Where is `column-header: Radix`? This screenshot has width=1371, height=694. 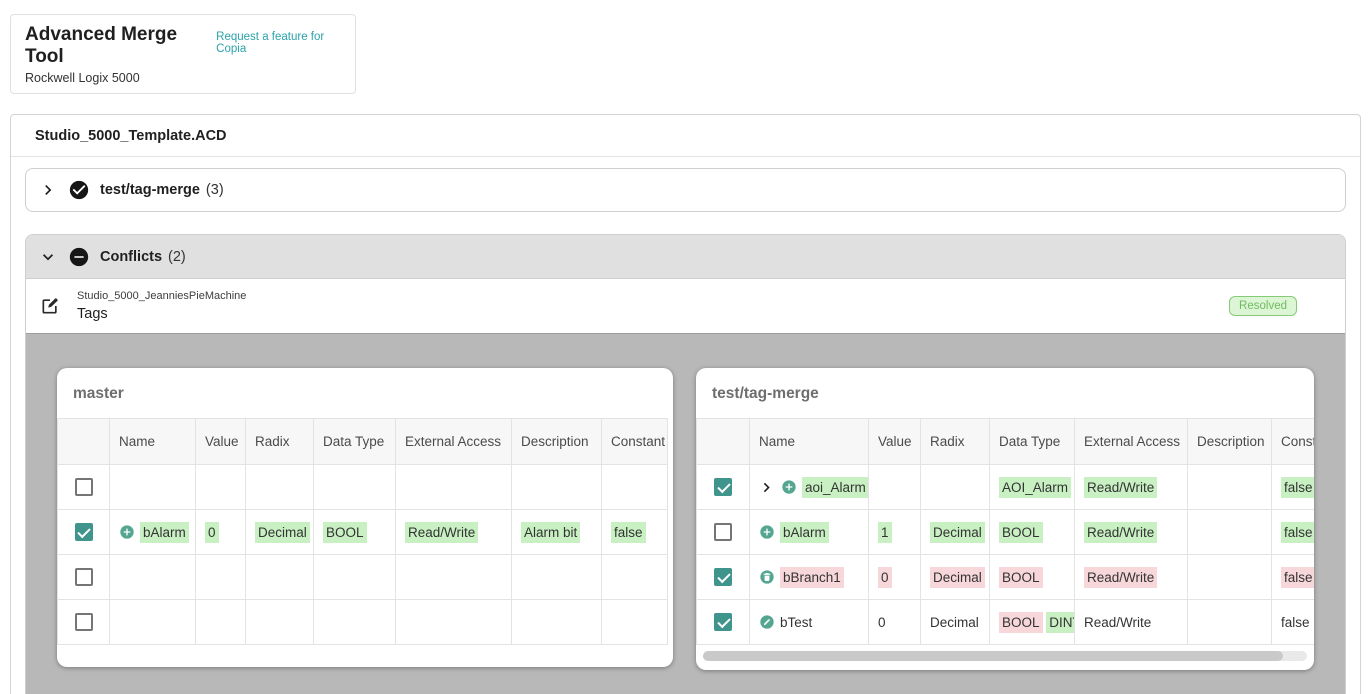 column-header: Radix is located at coordinates (279, 441).